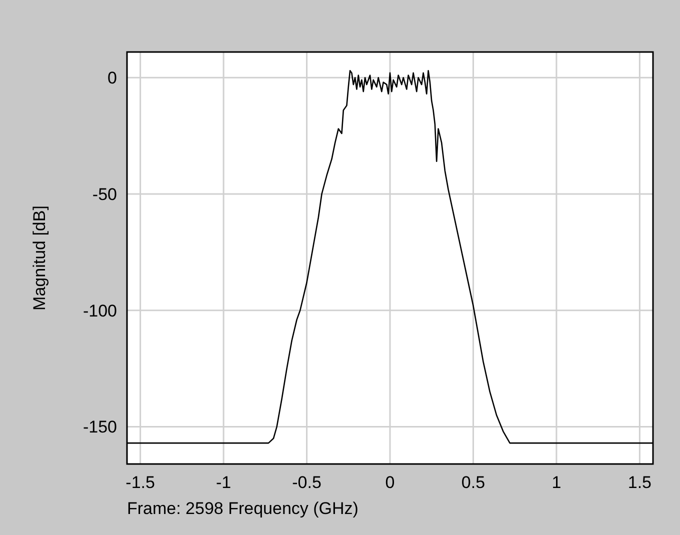  Describe the element at coordinates (473, 482) in the screenshot. I see `x-tick-label: 0.5` at that location.